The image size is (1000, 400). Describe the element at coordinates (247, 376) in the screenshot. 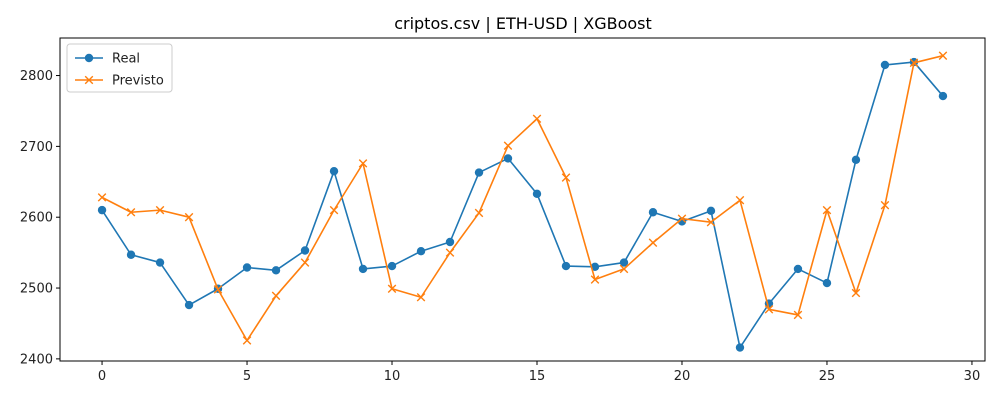

I see `x-tick-label-5: 5` at that location.